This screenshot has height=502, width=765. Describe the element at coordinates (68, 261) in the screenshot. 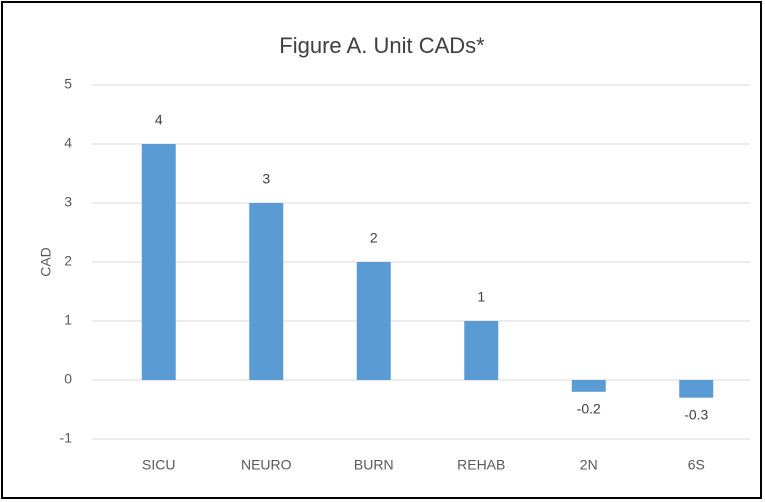

I see `y-tick-label: 2` at that location.